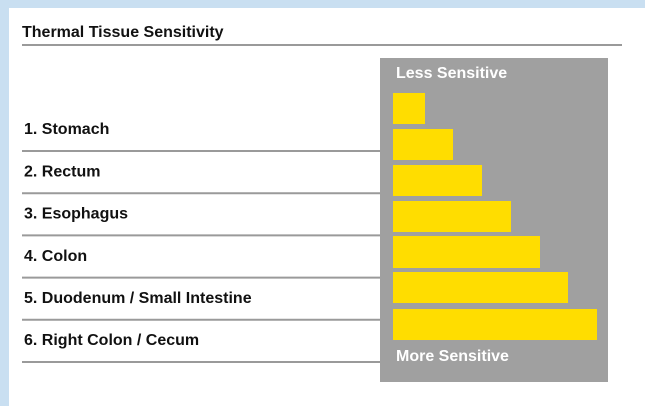 The height and width of the screenshot is (406, 645). Describe the element at coordinates (66, 129) in the screenshot. I see `item-label: 1. Stomach` at that location.